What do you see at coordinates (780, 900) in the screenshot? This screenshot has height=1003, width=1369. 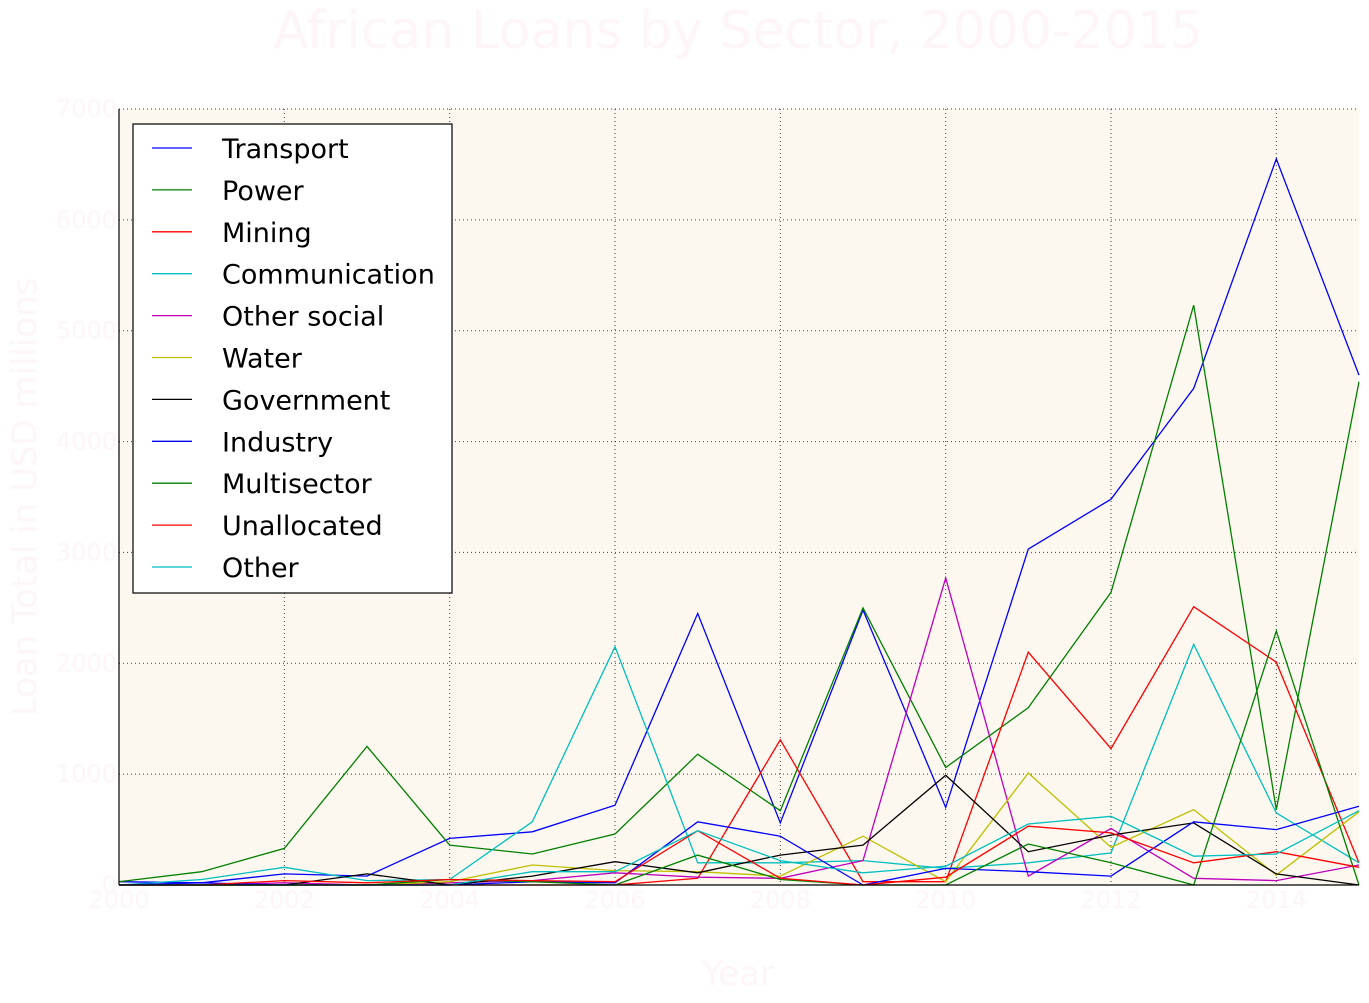 I see `x-tick-label: 2008` at bounding box center [780, 900].